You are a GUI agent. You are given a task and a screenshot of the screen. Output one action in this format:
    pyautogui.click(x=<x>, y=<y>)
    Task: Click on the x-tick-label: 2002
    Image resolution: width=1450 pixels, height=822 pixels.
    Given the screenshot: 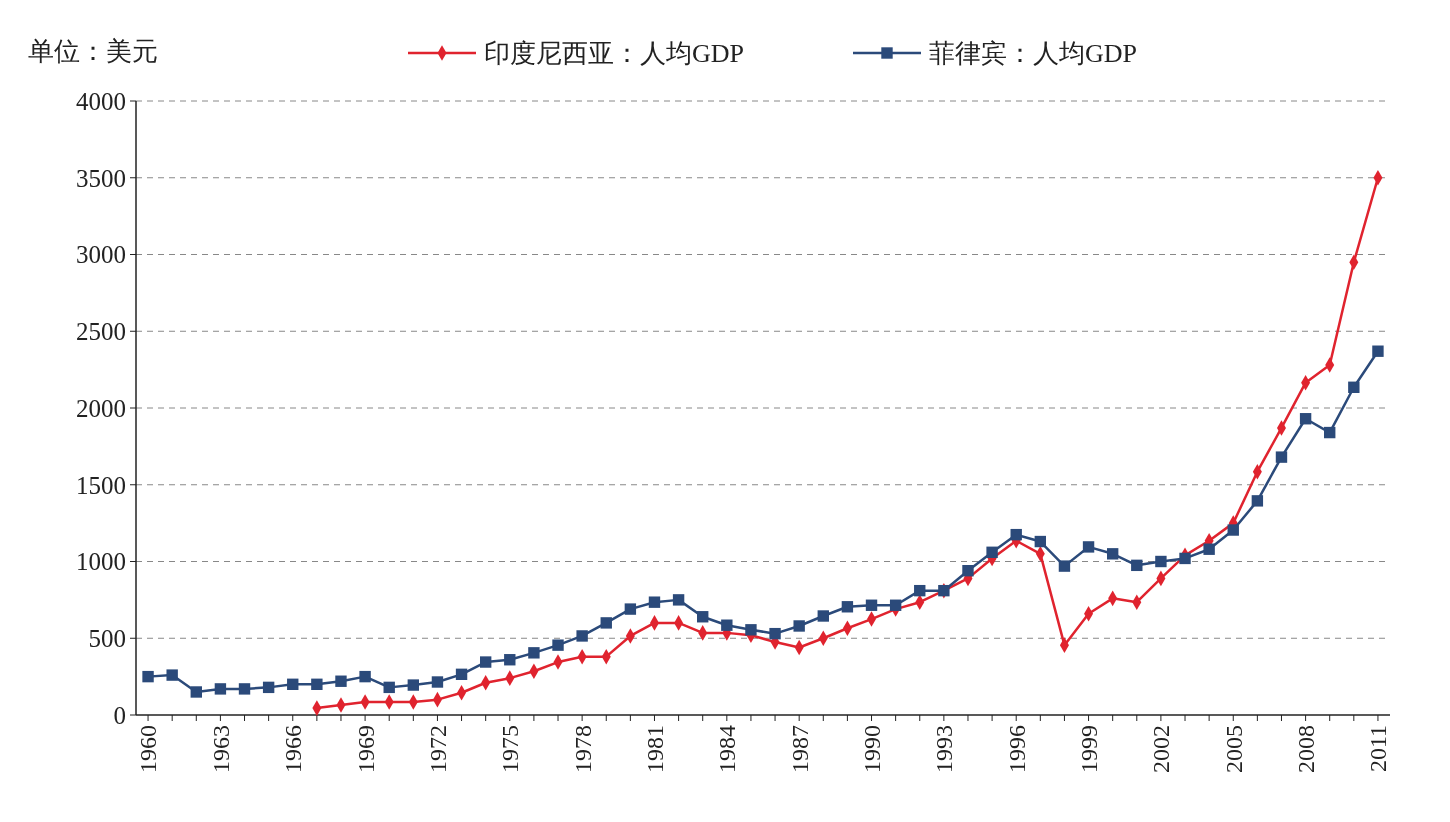 What is the action you would take?
    pyautogui.click(x=1161, y=749)
    